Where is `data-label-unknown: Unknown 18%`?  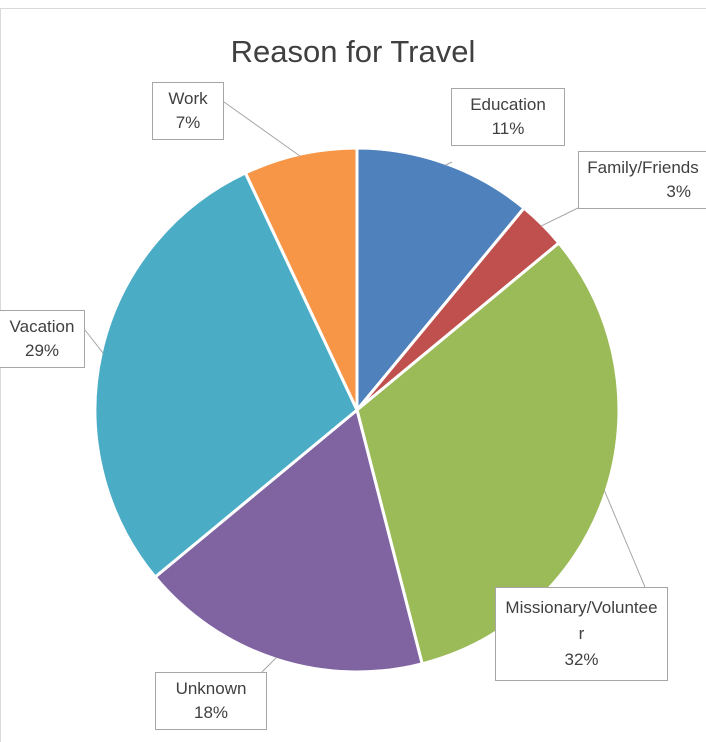 data-label-unknown: Unknown 18% is located at coordinates (211, 701).